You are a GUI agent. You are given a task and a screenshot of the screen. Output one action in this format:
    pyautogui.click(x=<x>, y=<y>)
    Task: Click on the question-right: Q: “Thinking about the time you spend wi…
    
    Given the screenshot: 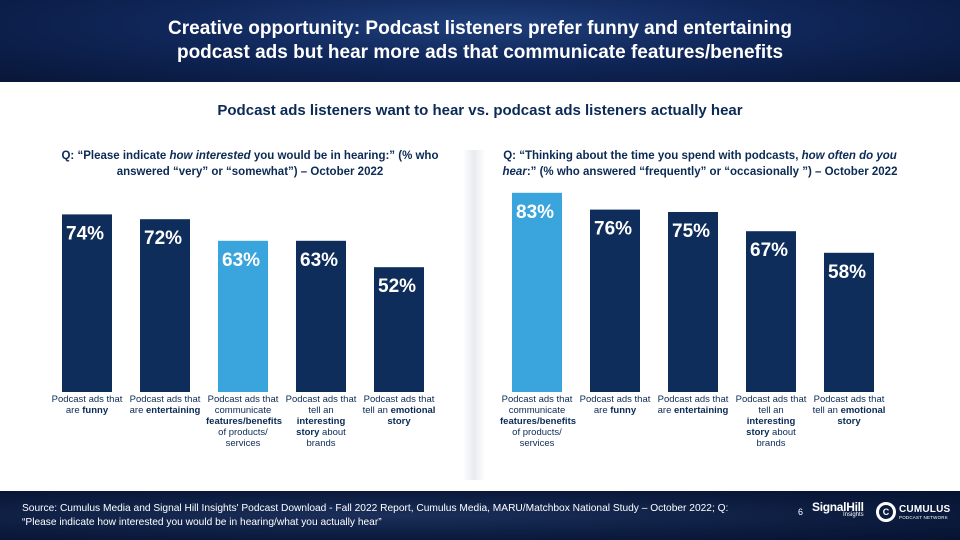 What is the action you would take?
    pyautogui.click(x=700, y=164)
    